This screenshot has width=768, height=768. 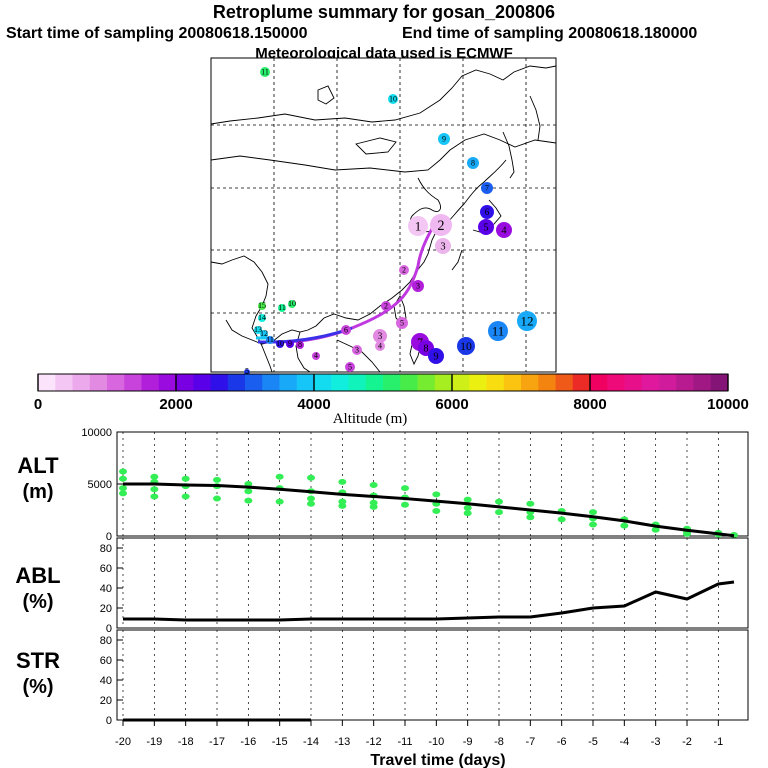 What do you see at coordinates (38, 660) in the screenshot?
I see `y-axis-label: STR` at bounding box center [38, 660].